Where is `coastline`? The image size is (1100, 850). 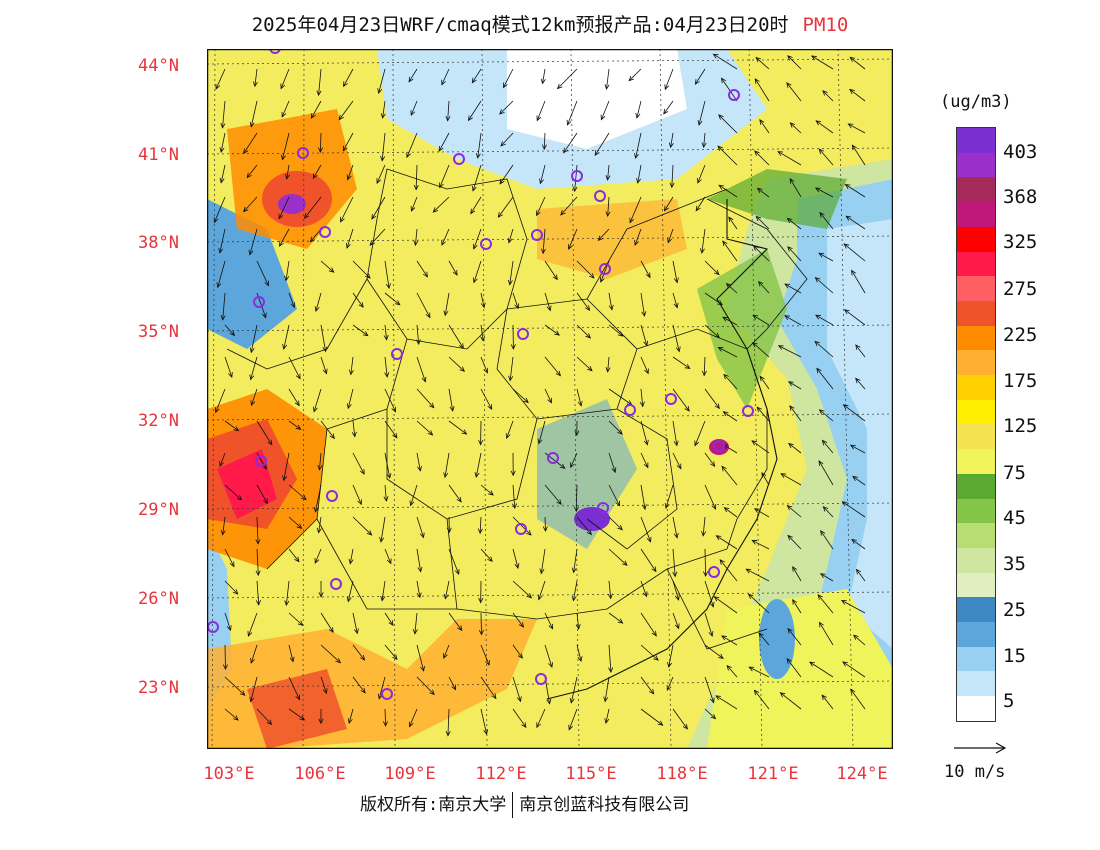 coastline is located at coordinates (662, 449).